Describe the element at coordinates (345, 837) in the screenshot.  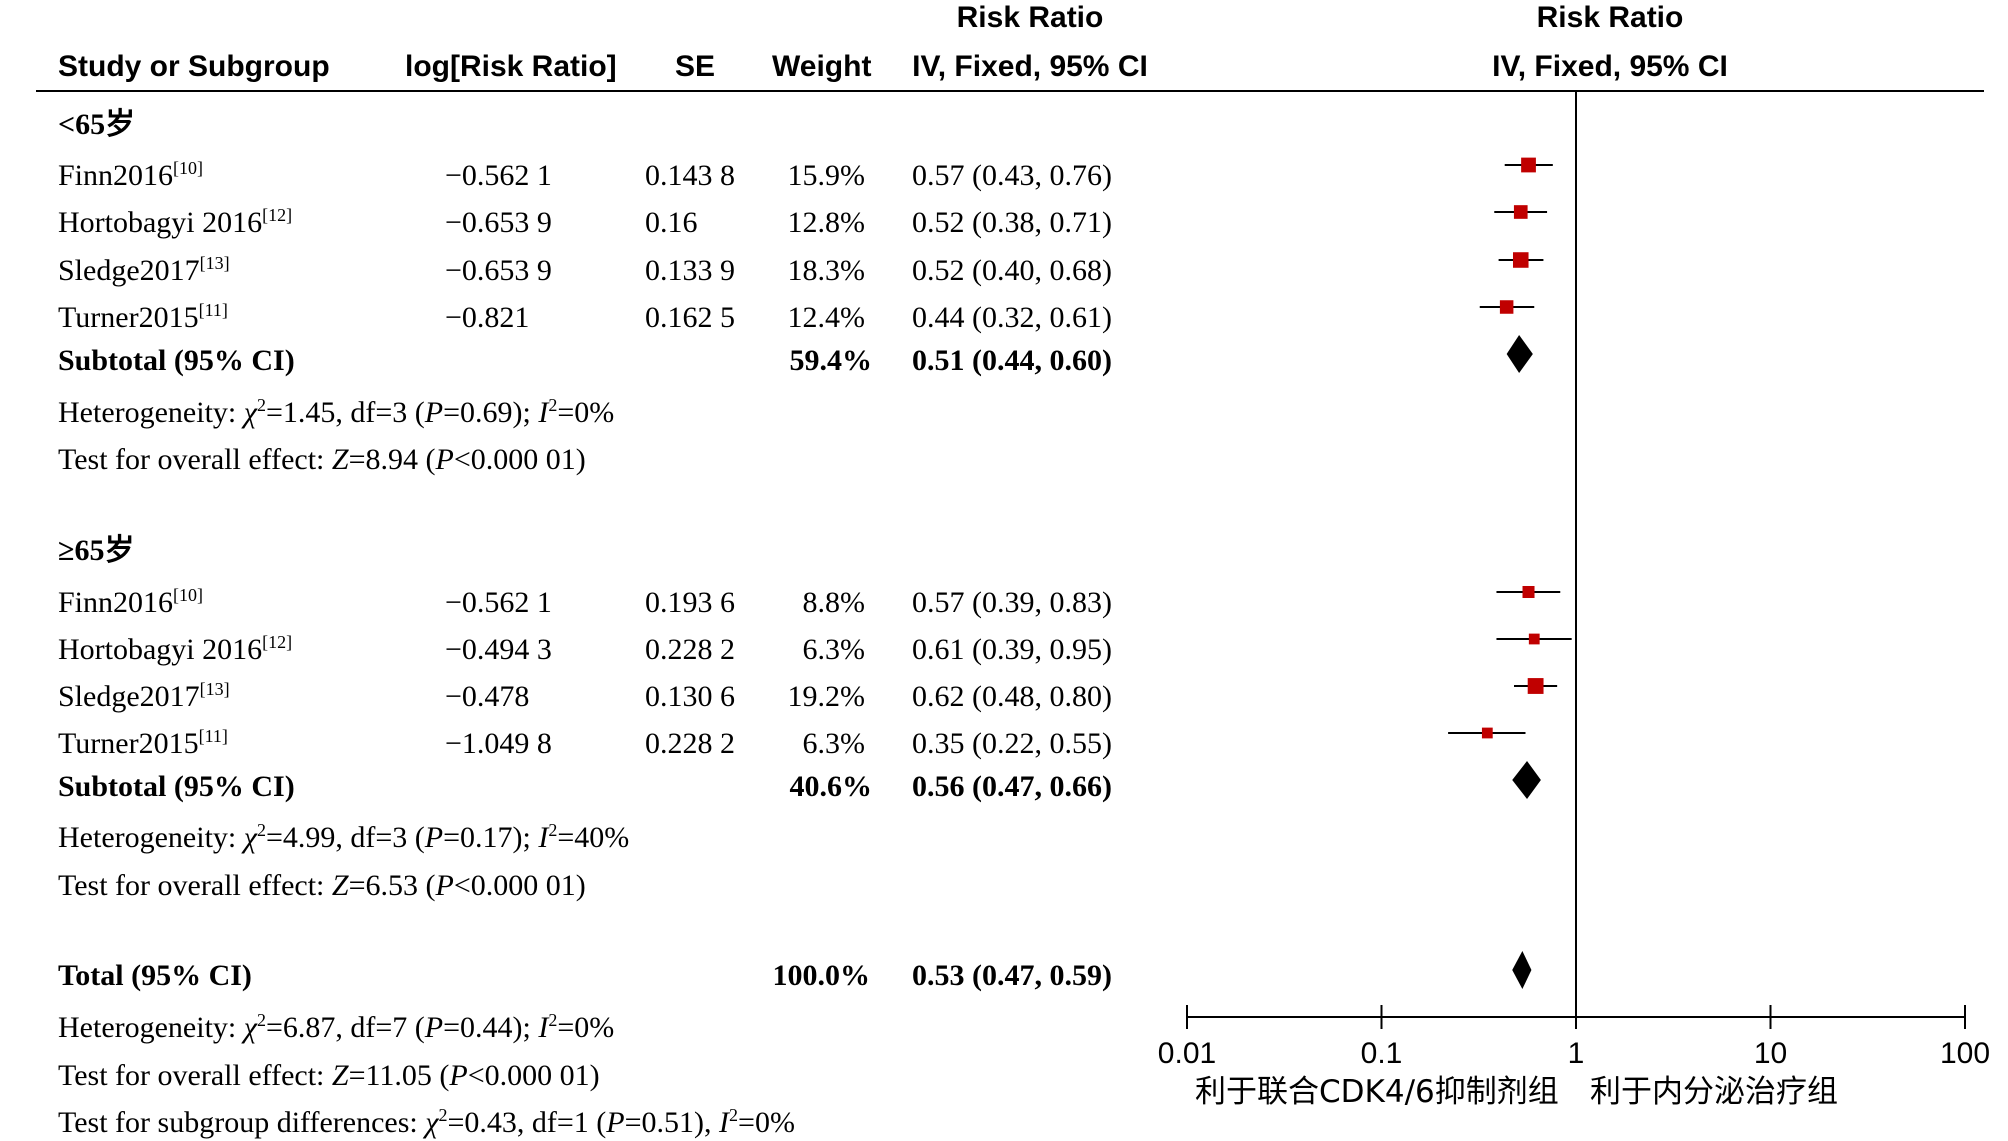
I see `stat-value: =4.99, df=3 (` at that location.